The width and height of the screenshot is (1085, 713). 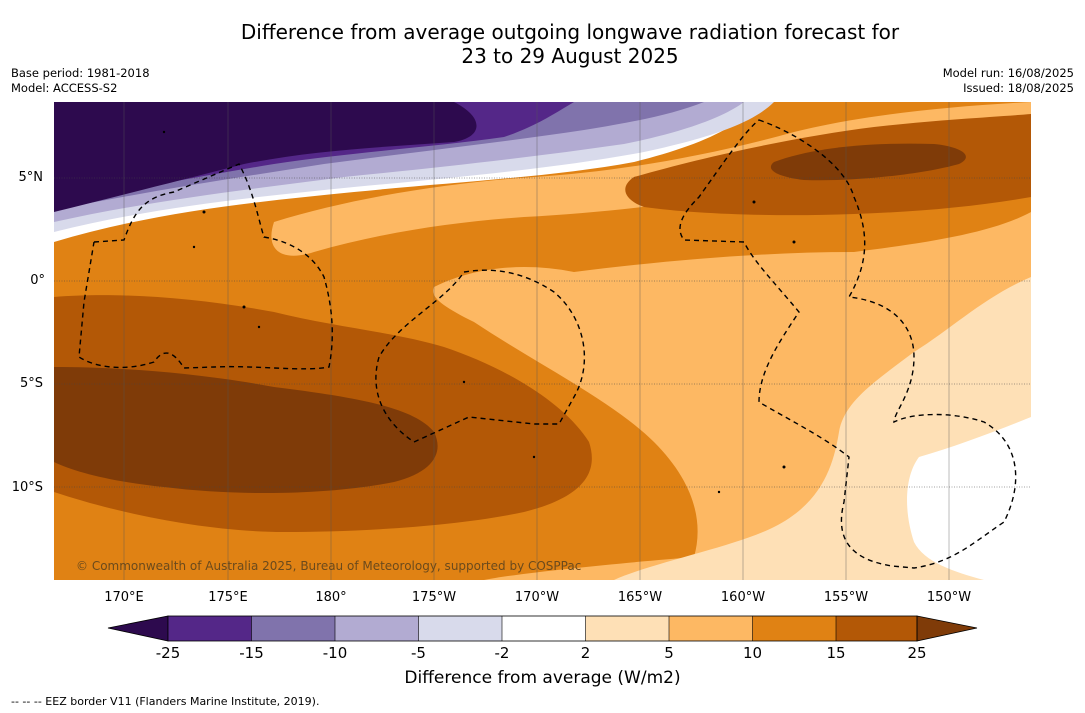 What do you see at coordinates (836, 653) in the screenshot?
I see `colorbar-tick: 15` at bounding box center [836, 653].